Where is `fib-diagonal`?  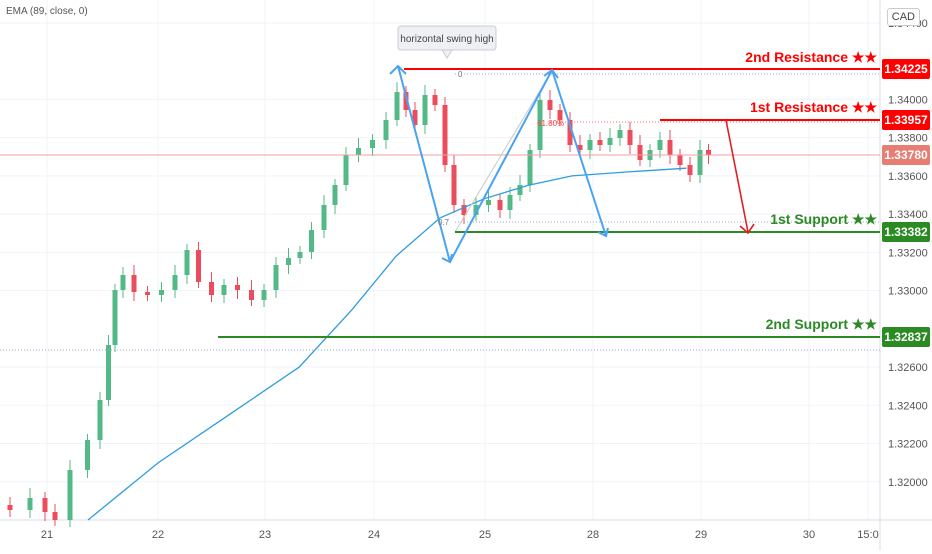
fib-diagonal is located at coordinates (502, 153).